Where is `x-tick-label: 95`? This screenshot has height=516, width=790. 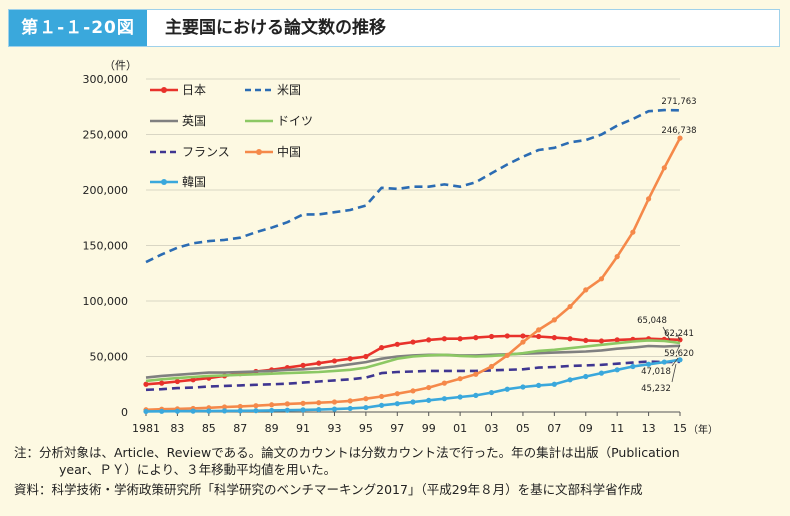 x-tick-label: 95 is located at coordinates (366, 428).